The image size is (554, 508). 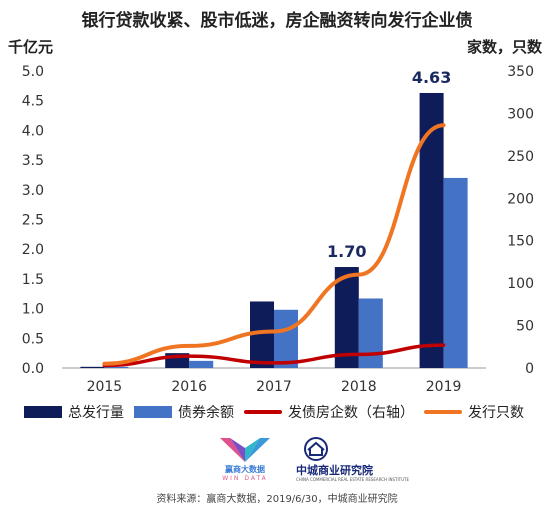 I want to click on zhongcheng-logo-icon, so click(x=316, y=449).